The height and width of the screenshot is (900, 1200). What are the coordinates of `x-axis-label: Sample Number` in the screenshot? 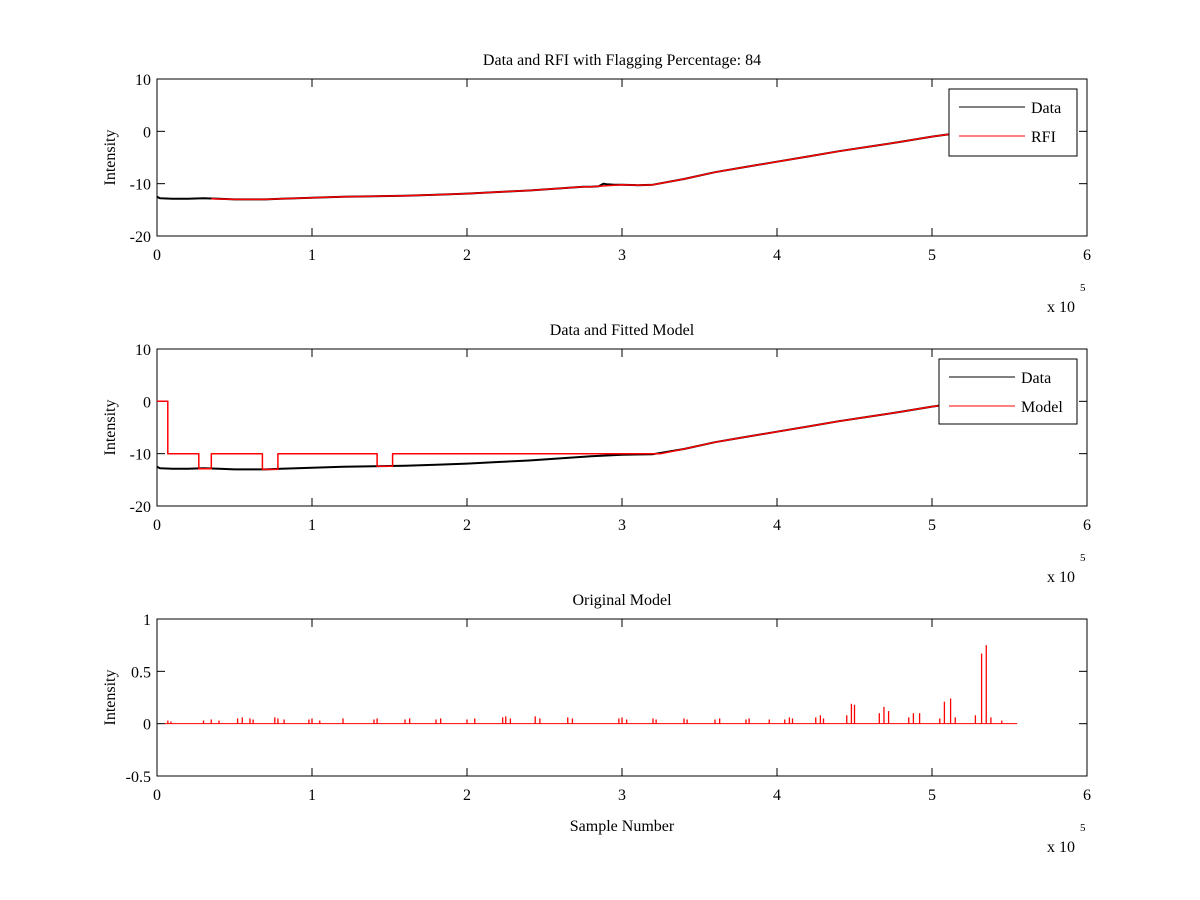 It's located at (622, 826).